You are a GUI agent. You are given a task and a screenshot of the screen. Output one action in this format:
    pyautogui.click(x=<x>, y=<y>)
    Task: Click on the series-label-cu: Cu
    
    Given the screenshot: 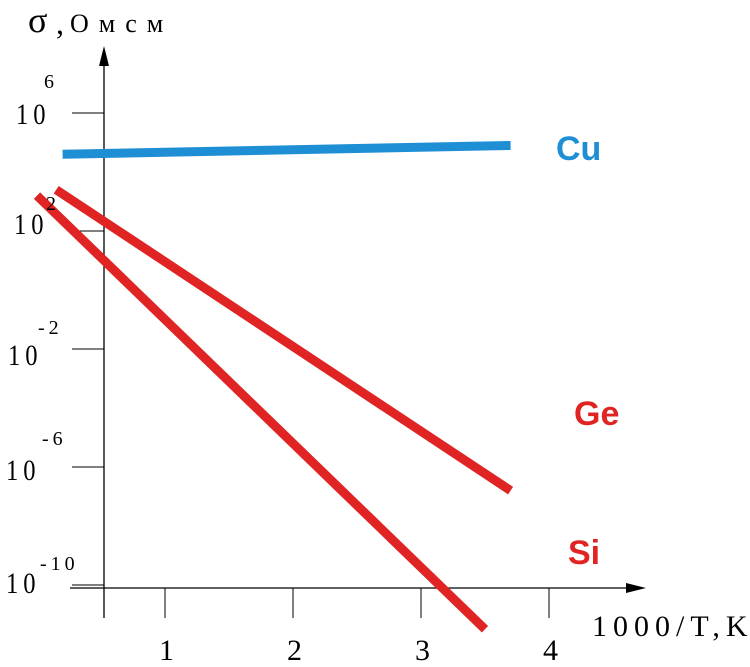 What is the action you would take?
    pyautogui.click(x=578, y=149)
    